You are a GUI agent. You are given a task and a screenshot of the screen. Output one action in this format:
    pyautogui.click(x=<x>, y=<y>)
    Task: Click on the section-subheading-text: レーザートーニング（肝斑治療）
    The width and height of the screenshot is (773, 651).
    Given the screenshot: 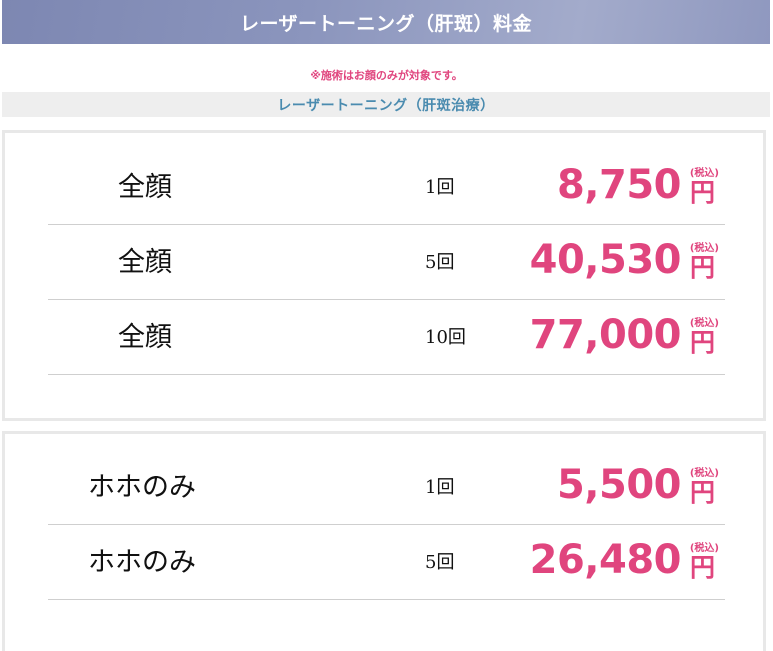 What is the action you would take?
    pyautogui.click(x=386, y=105)
    